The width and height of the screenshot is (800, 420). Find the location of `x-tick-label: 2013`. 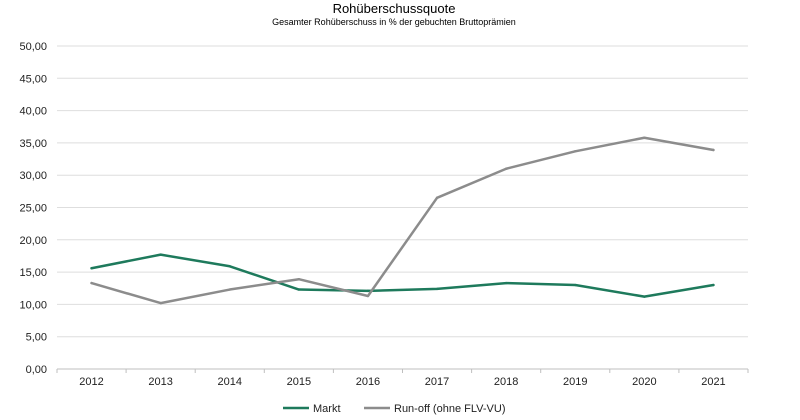

x-tick-label: 2013 is located at coordinates (160, 382).